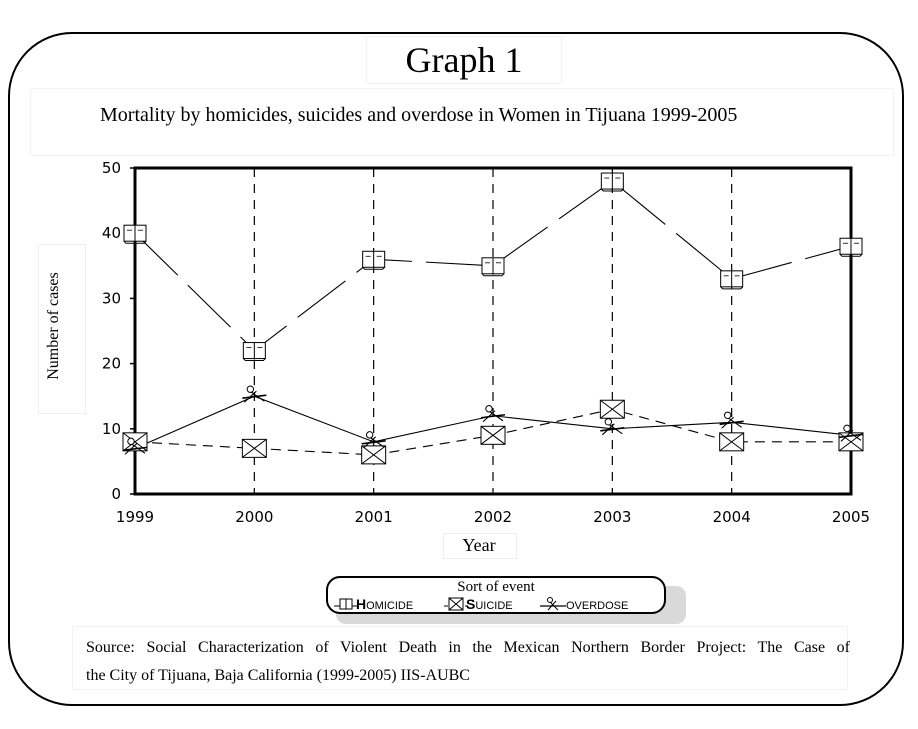  Describe the element at coordinates (464, 60) in the screenshot. I see `graph-title: Graph 1` at that location.